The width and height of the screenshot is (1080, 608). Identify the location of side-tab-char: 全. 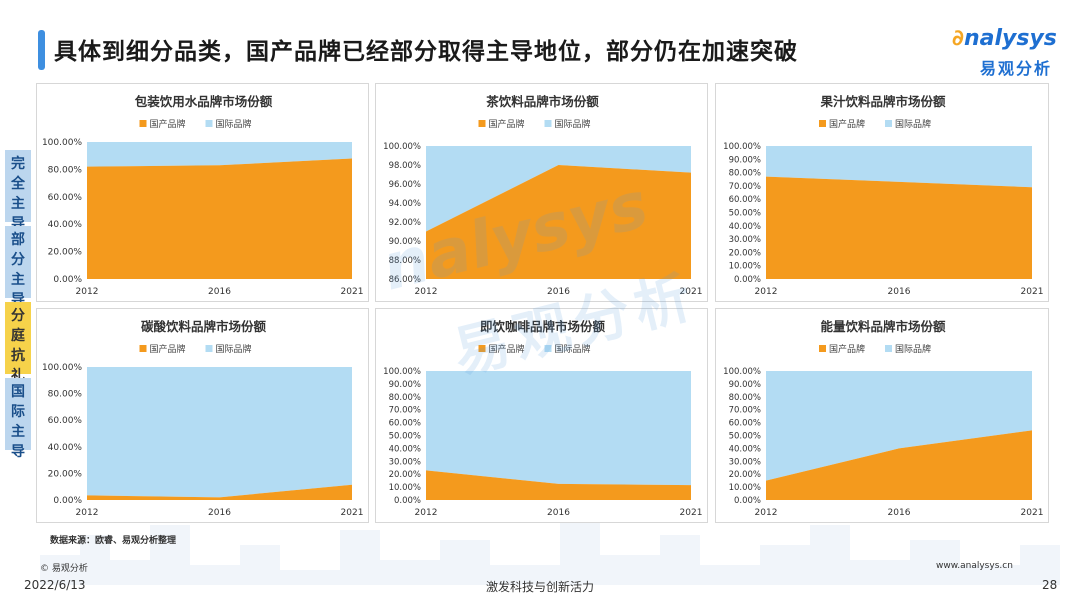
(18, 184).